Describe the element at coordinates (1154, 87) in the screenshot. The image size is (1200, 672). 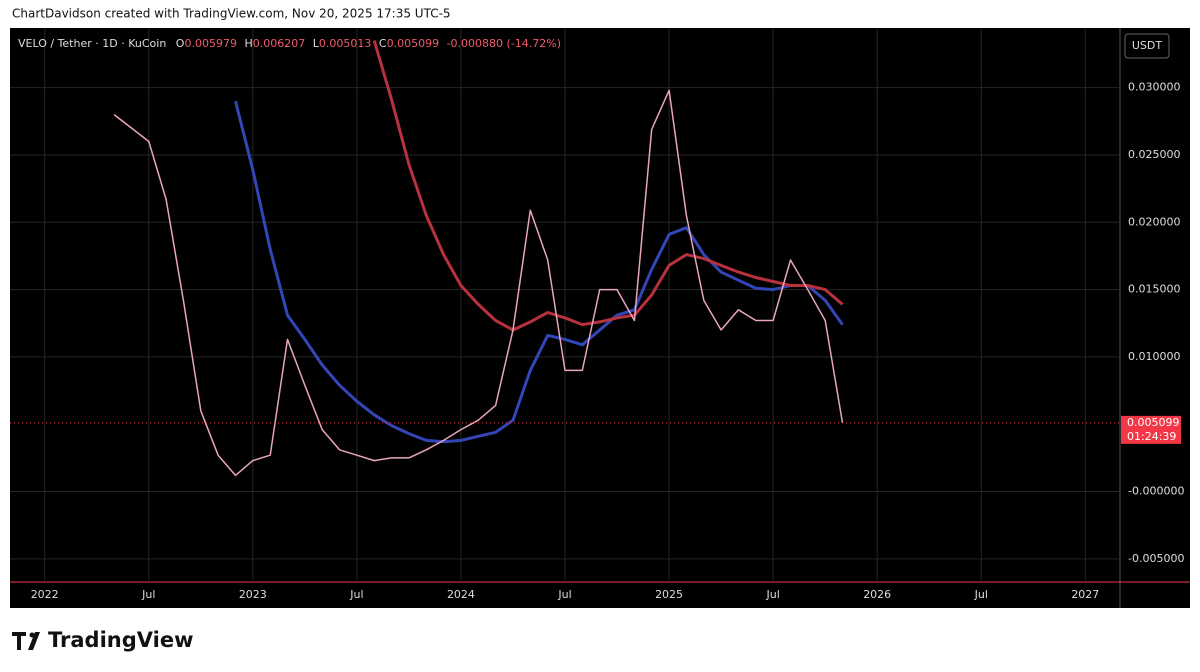
I see `y-tick-label: 0.030000` at that location.